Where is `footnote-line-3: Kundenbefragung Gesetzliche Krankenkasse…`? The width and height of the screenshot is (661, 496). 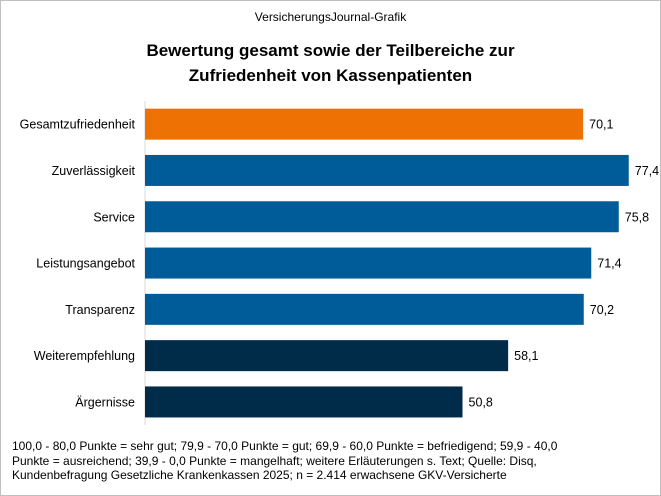
footnote-line-3: Kundenbefragung Gesetzliche Krankenkasse… is located at coordinates (259, 475).